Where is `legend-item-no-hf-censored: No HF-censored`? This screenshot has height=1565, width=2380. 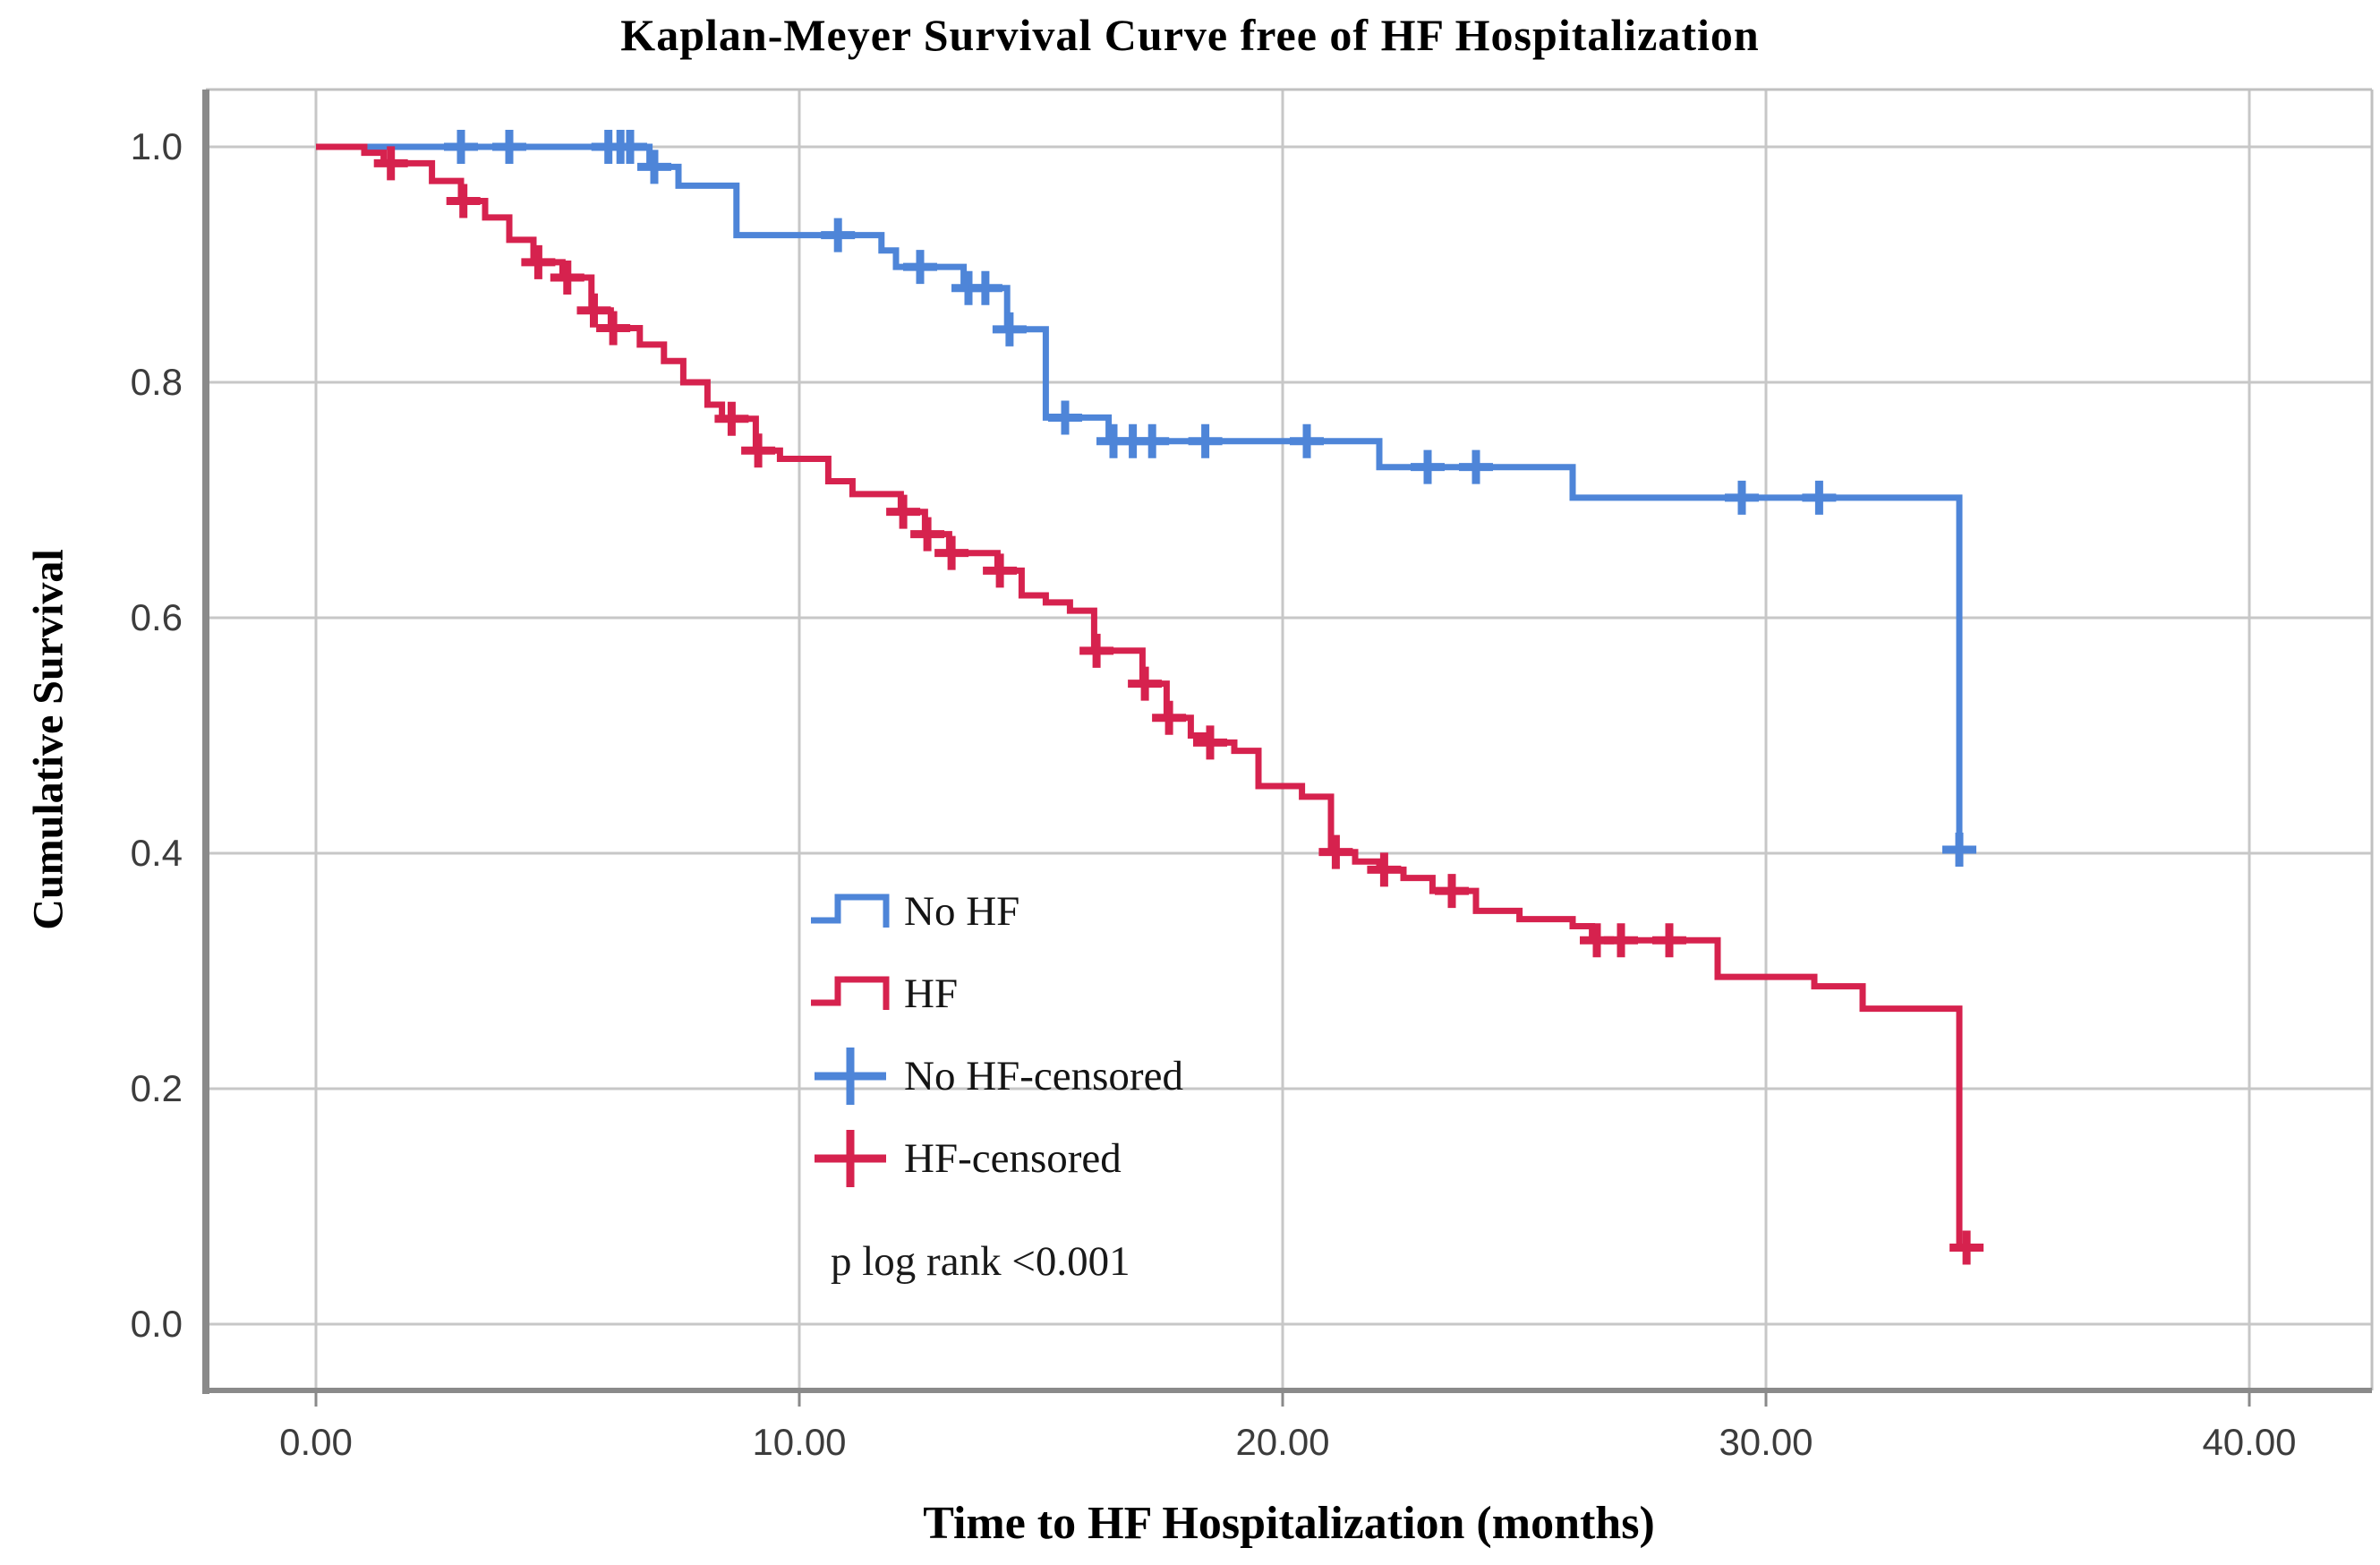
legend-item-no-hf-censored: No HF-censored is located at coordinates (994, 1076).